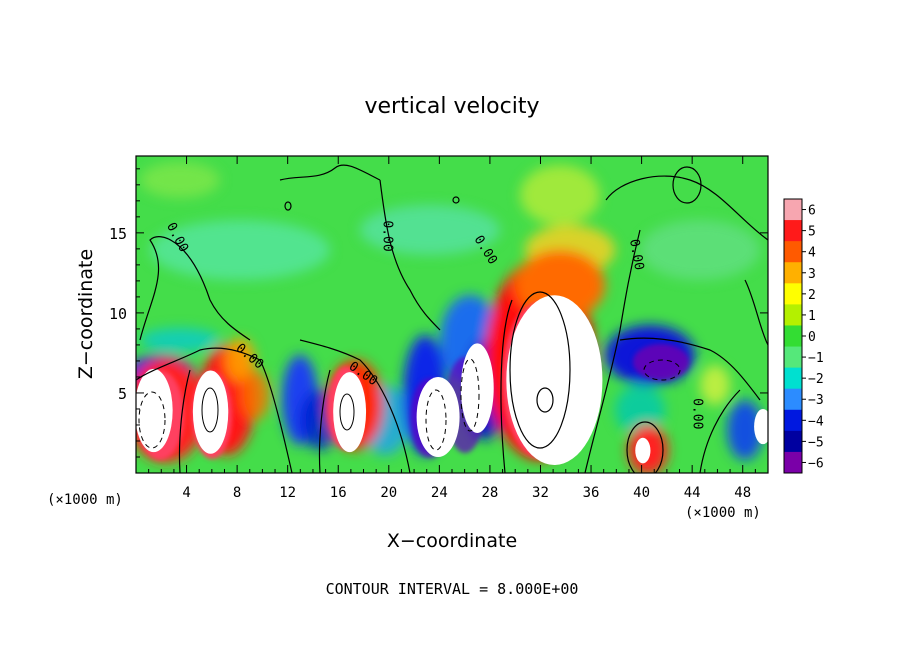  What do you see at coordinates (489, 493) in the screenshot?
I see `x-tick-label: 28` at bounding box center [489, 493].